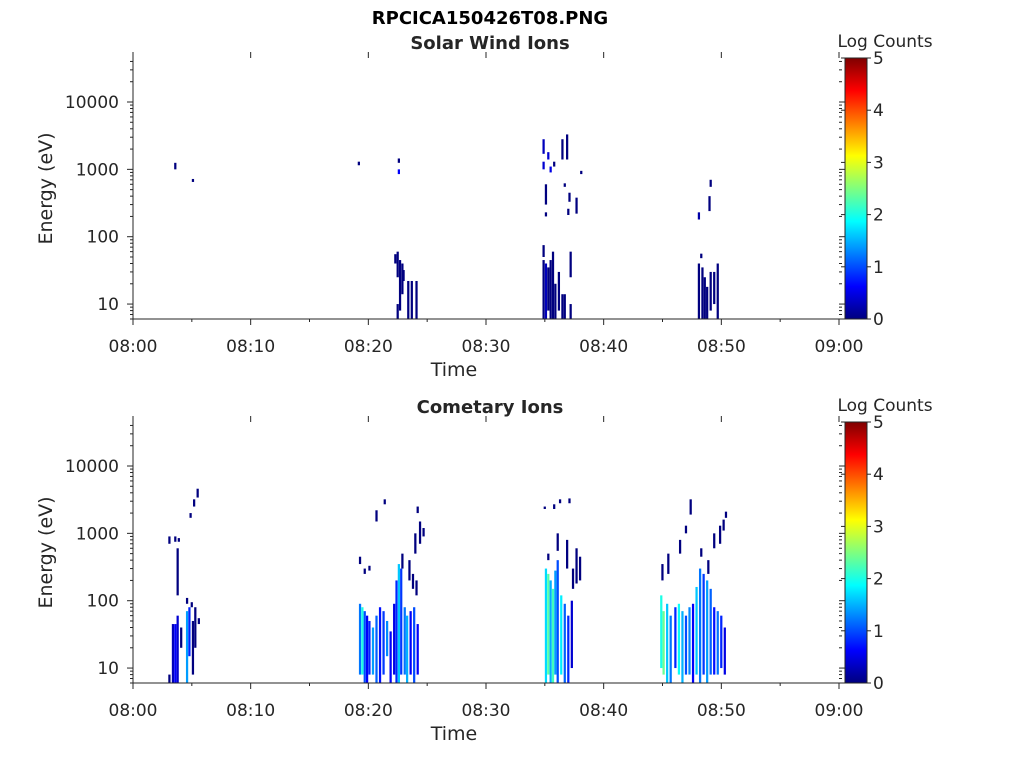 The width and height of the screenshot is (1024, 768). I want to click on heatmap-cells, so click(448, 585).